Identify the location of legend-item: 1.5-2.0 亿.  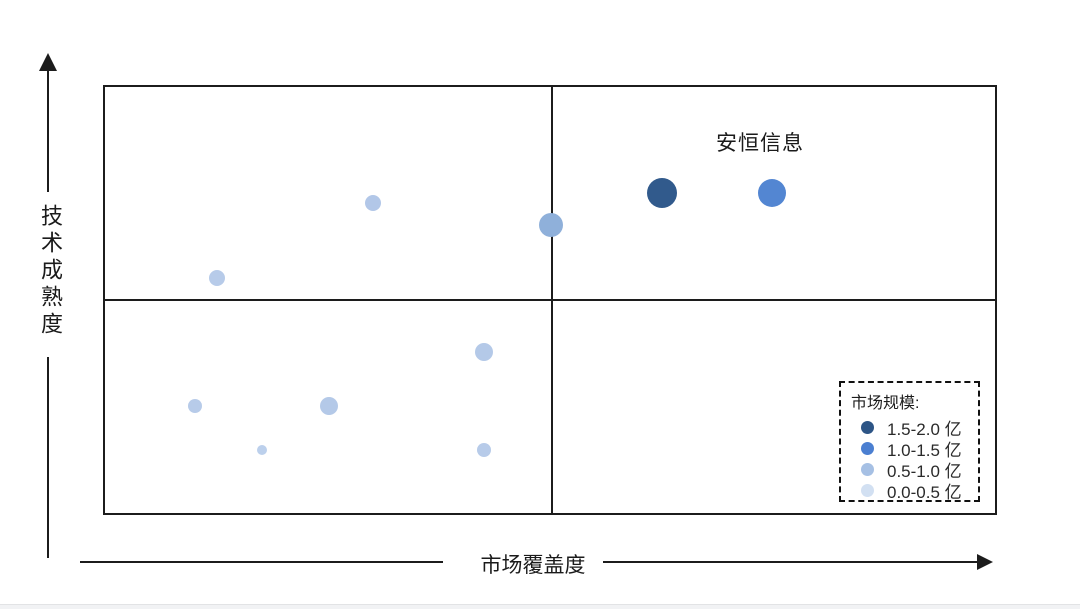
(914, 428).